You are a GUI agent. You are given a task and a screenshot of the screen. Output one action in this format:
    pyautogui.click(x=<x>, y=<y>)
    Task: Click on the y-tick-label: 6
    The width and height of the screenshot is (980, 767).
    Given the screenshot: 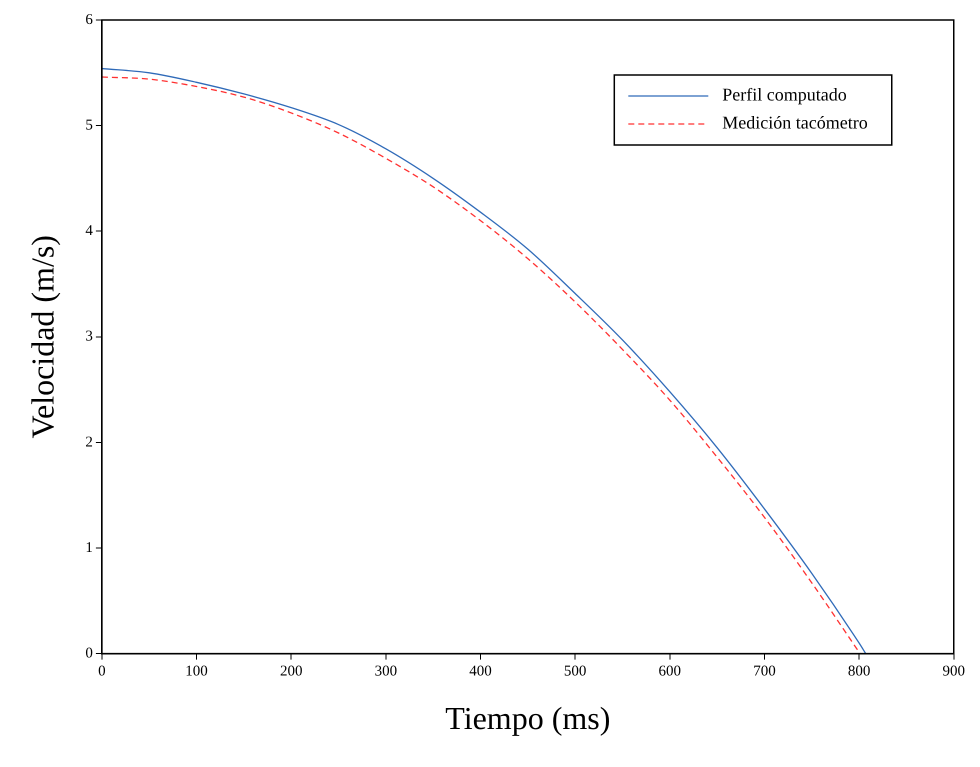 What is the action you would take?
    pyautogui.click(x=89, y=20)
    